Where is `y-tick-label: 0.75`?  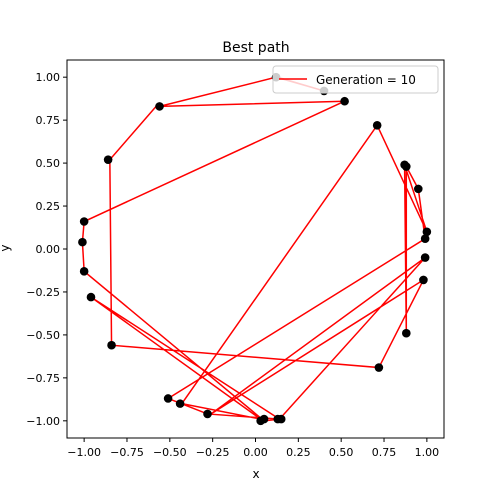
y-tick-label: 0.75 is located at coordinates (48, 120).